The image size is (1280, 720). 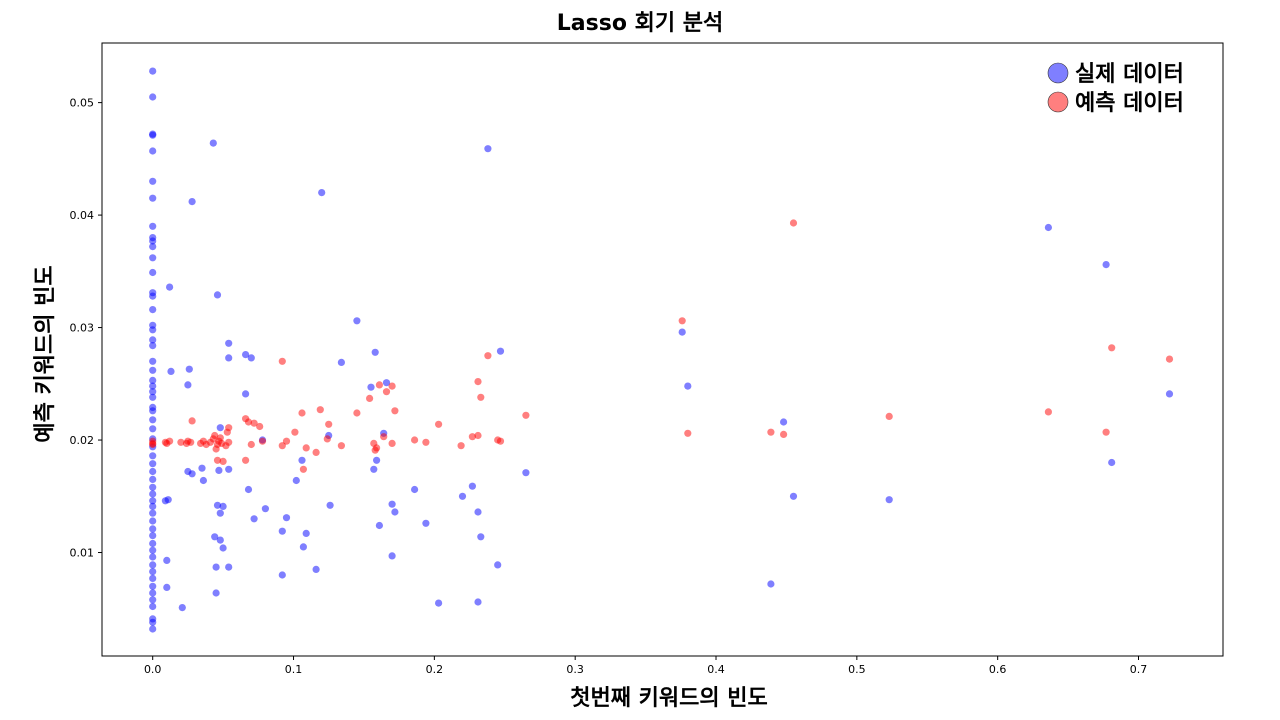 What do you see at coordinates (294, 669) in the screenshot?
I see `x-tick-label: 0.1` at bounding box center [294, 669].